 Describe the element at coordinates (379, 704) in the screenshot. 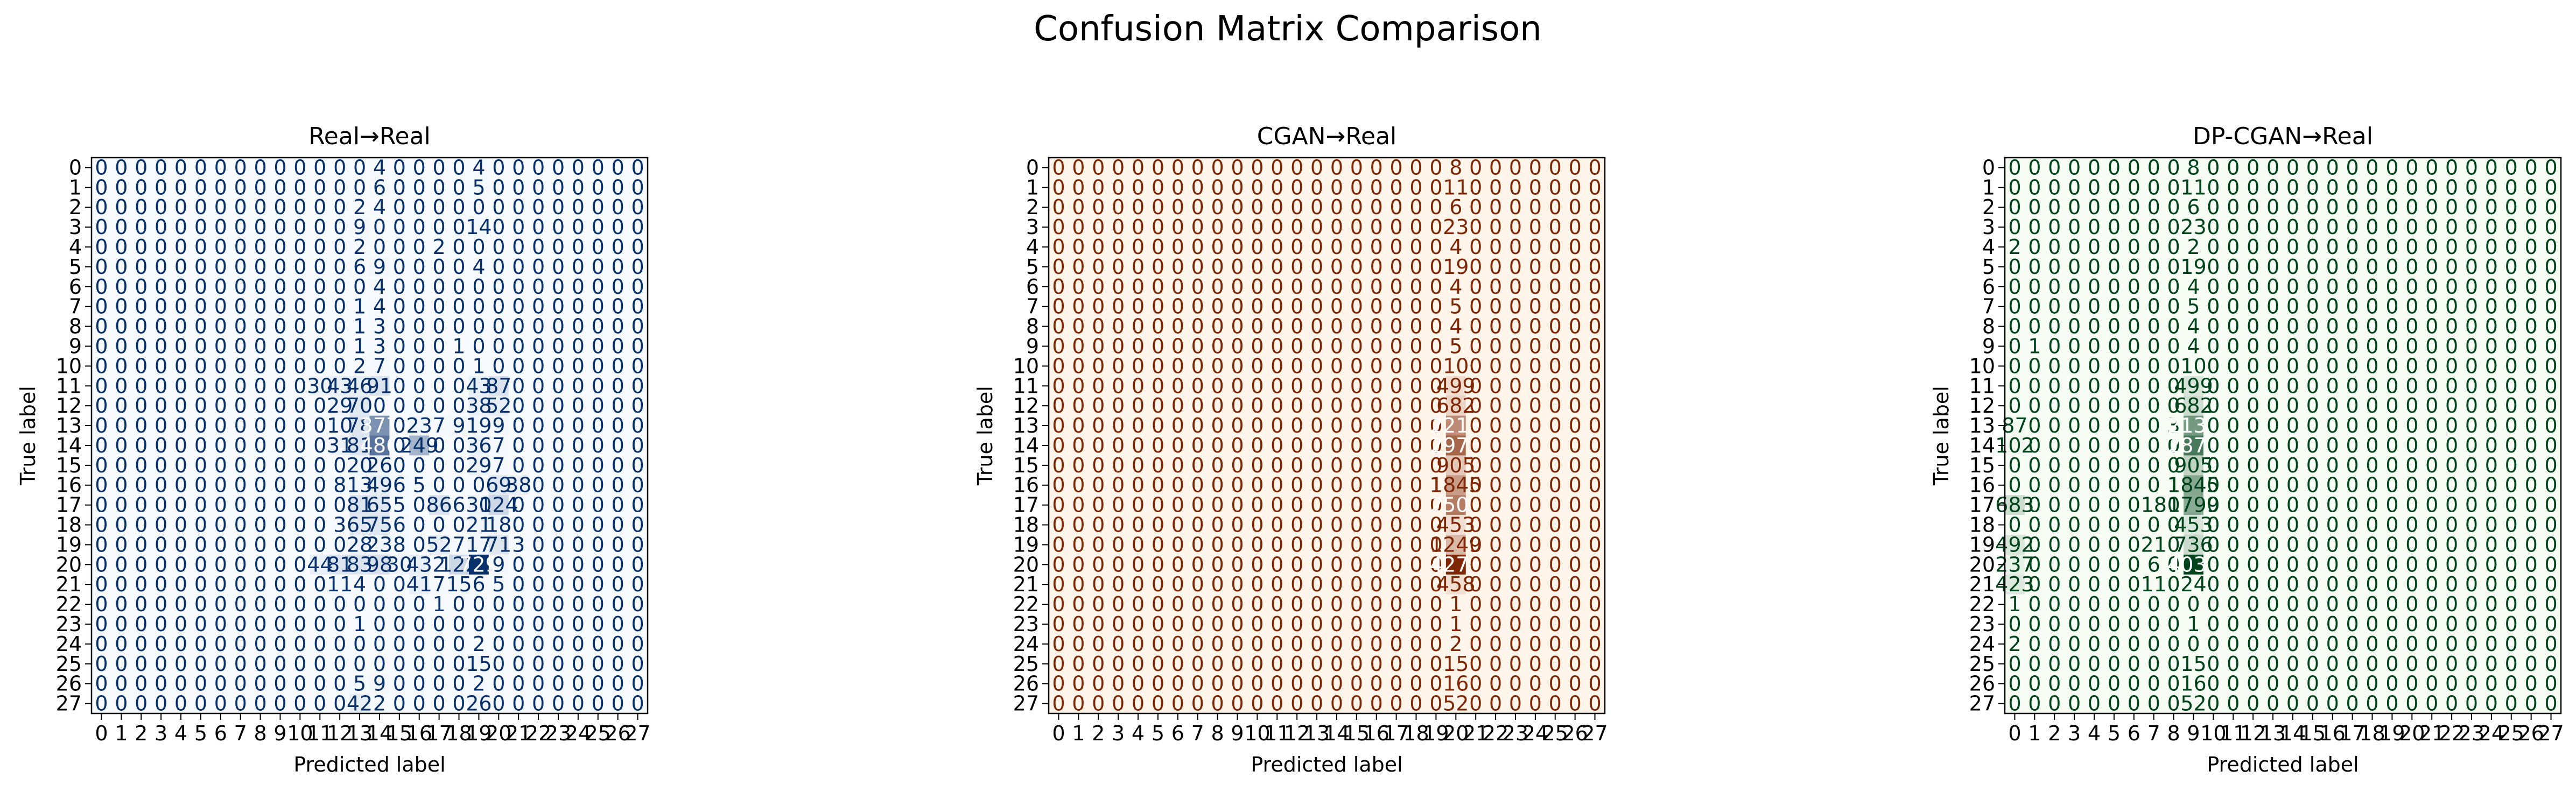

I see `cell-value: 2` at that location.